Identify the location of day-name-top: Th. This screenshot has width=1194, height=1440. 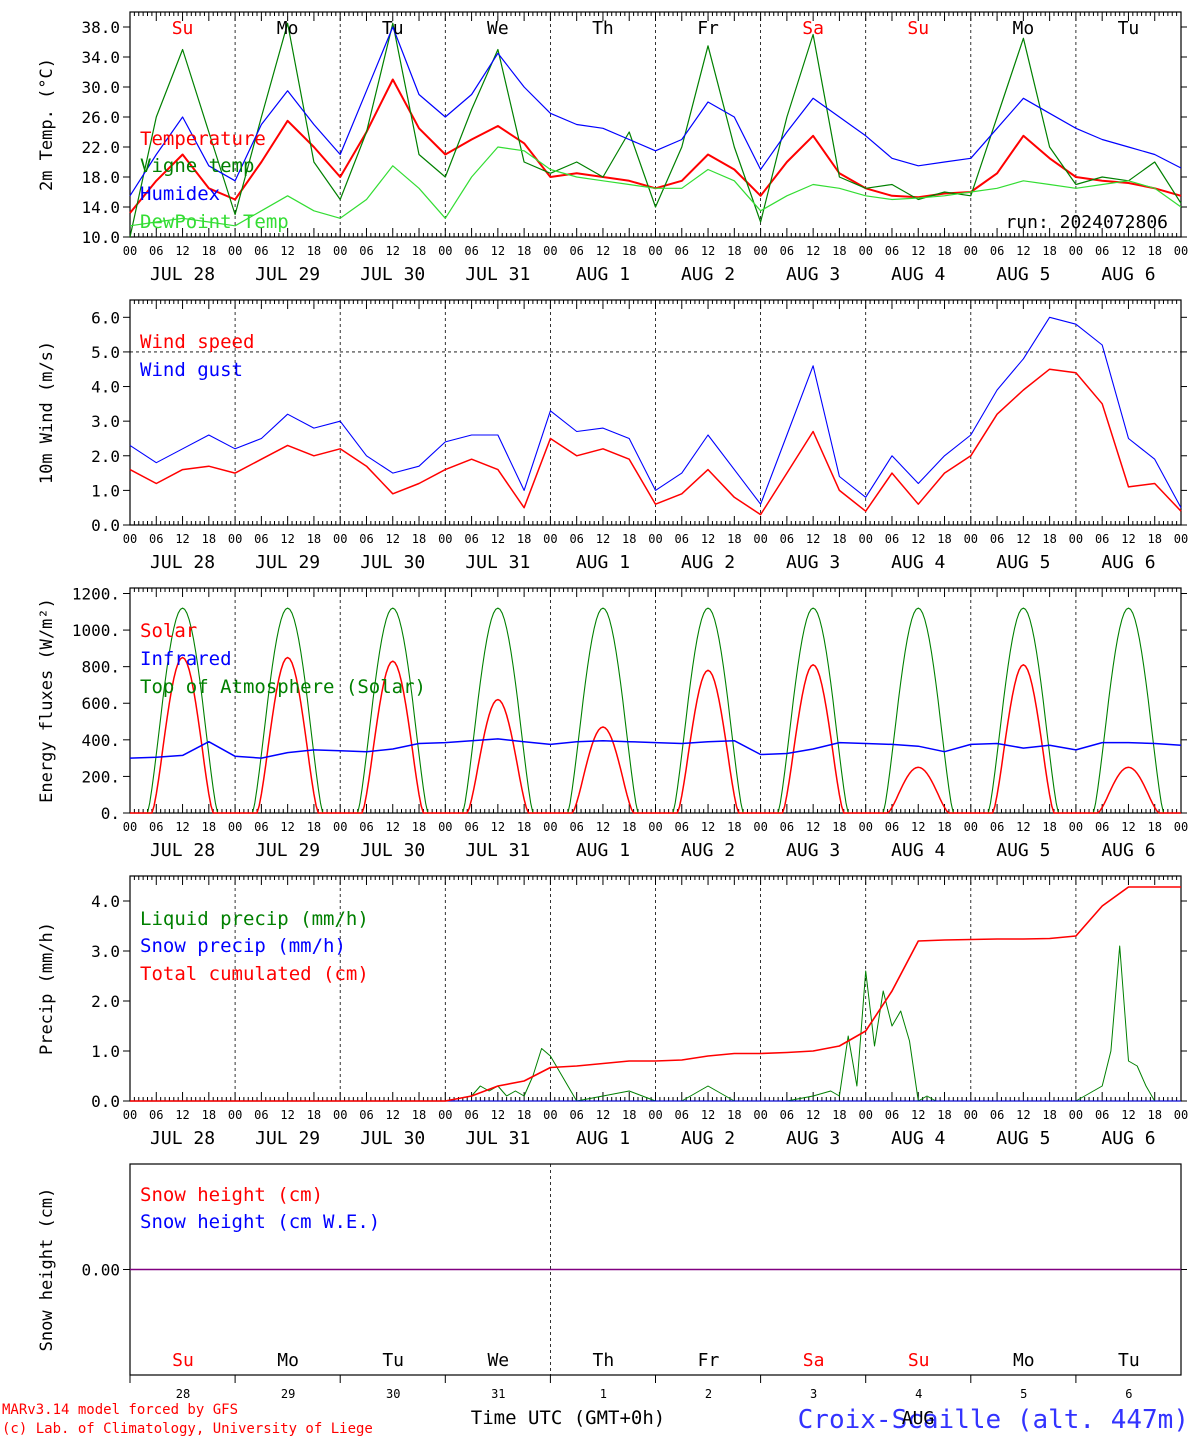
(603, 28).